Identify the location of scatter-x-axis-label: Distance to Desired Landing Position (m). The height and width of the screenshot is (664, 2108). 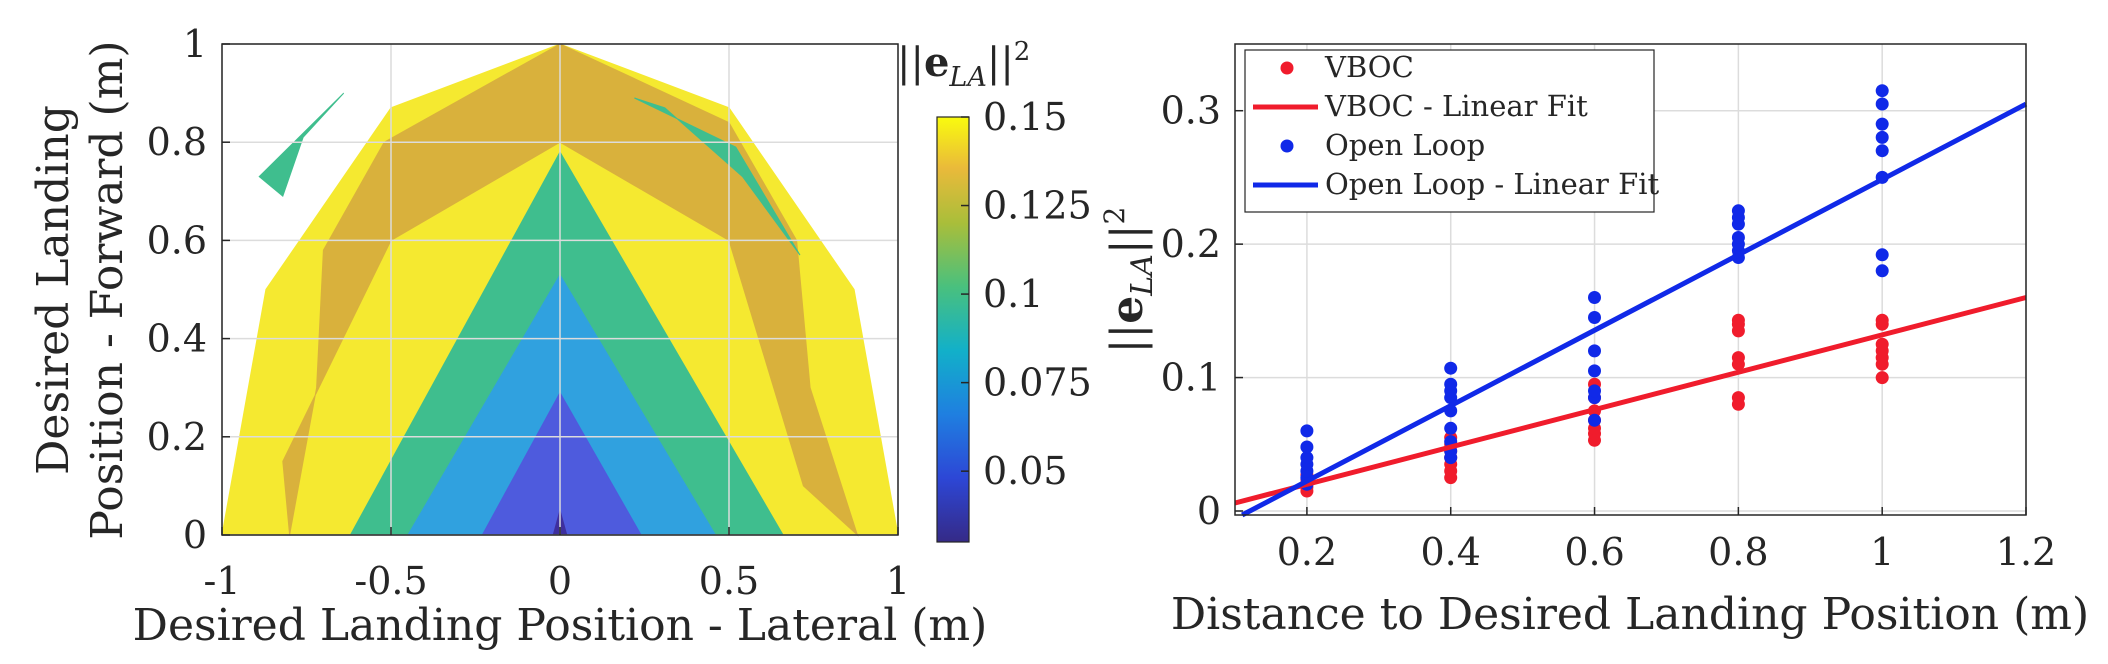
(1630, 614).